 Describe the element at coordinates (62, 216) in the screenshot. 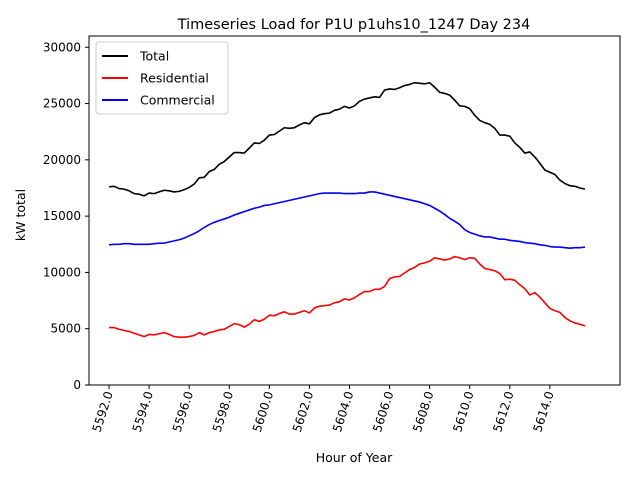

I see `y-tick-label: 15000` at that location.